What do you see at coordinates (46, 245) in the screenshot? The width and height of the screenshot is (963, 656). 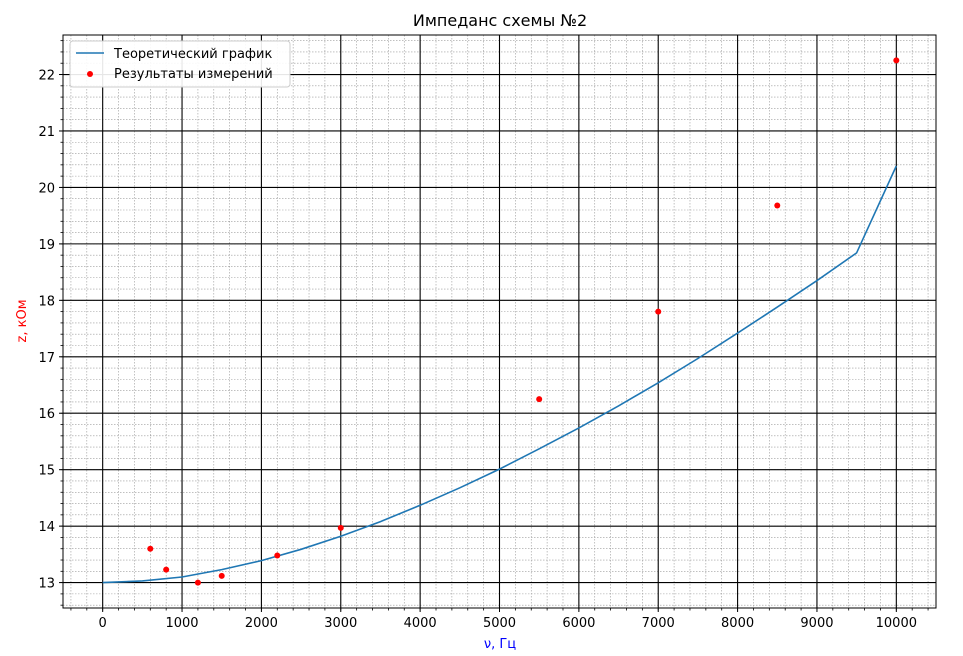 I see `y-tick-label: 19` at bounding box center [46, 245].